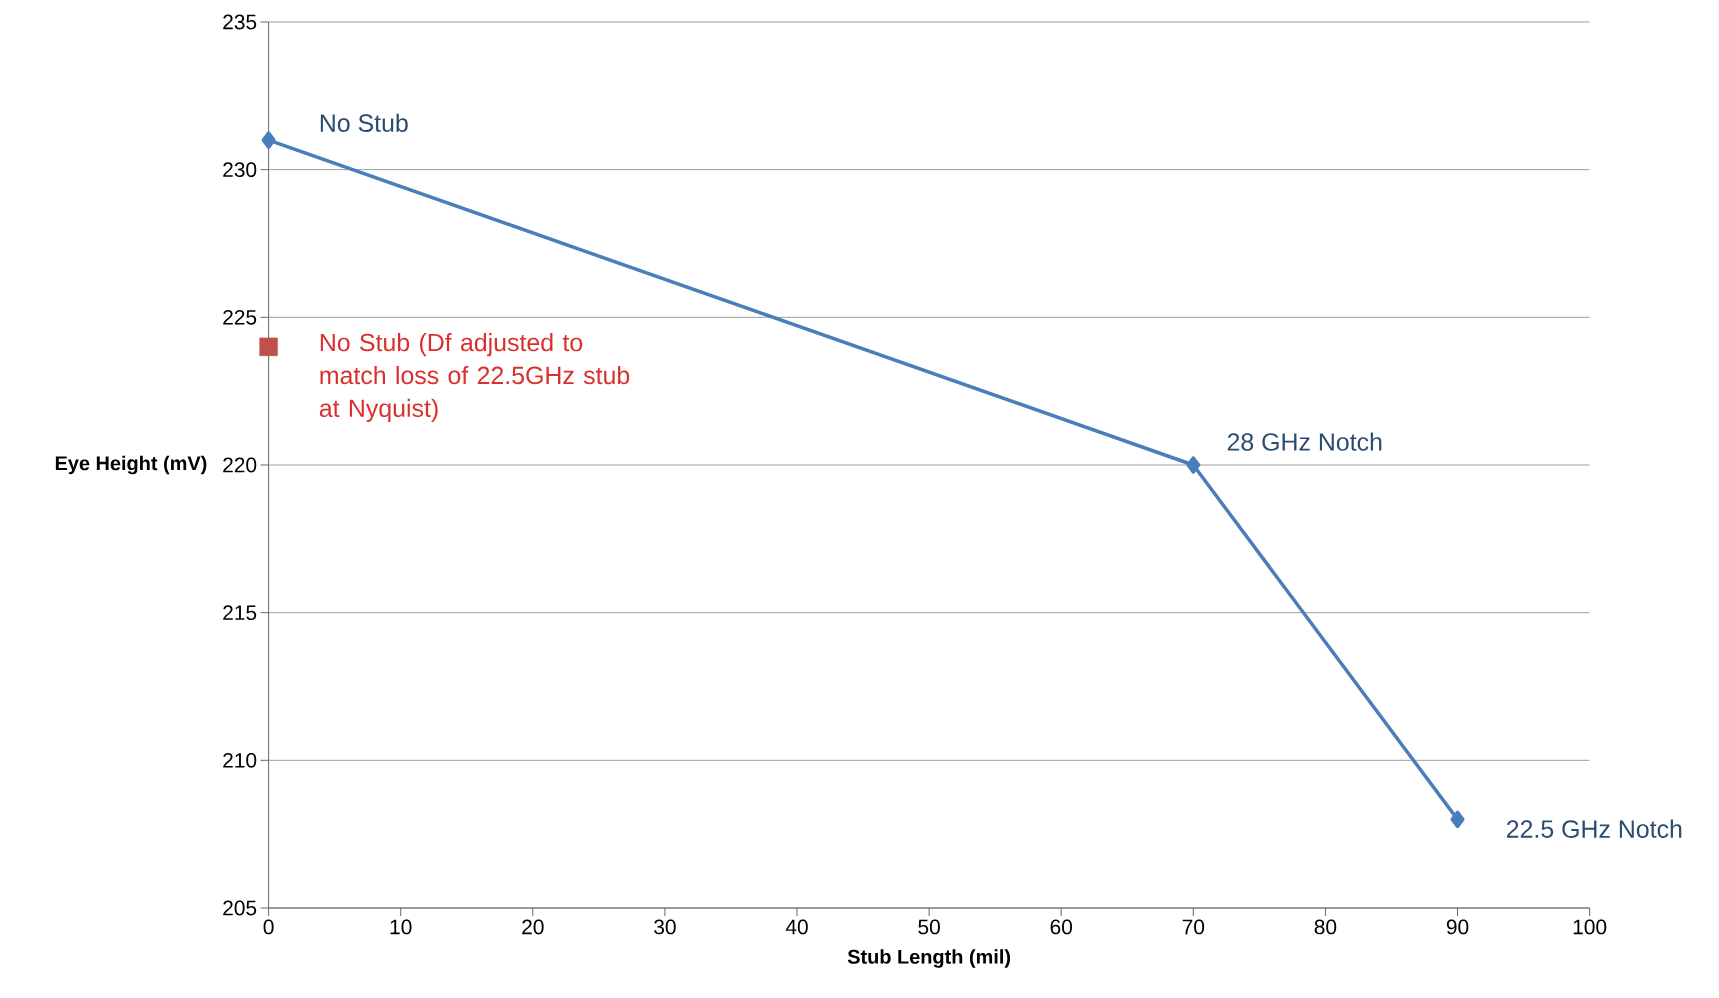 Image resolution: width=1719 pixels, height=998 pixels. I want to click on x-tick-label: 70, so click(1193, 927).